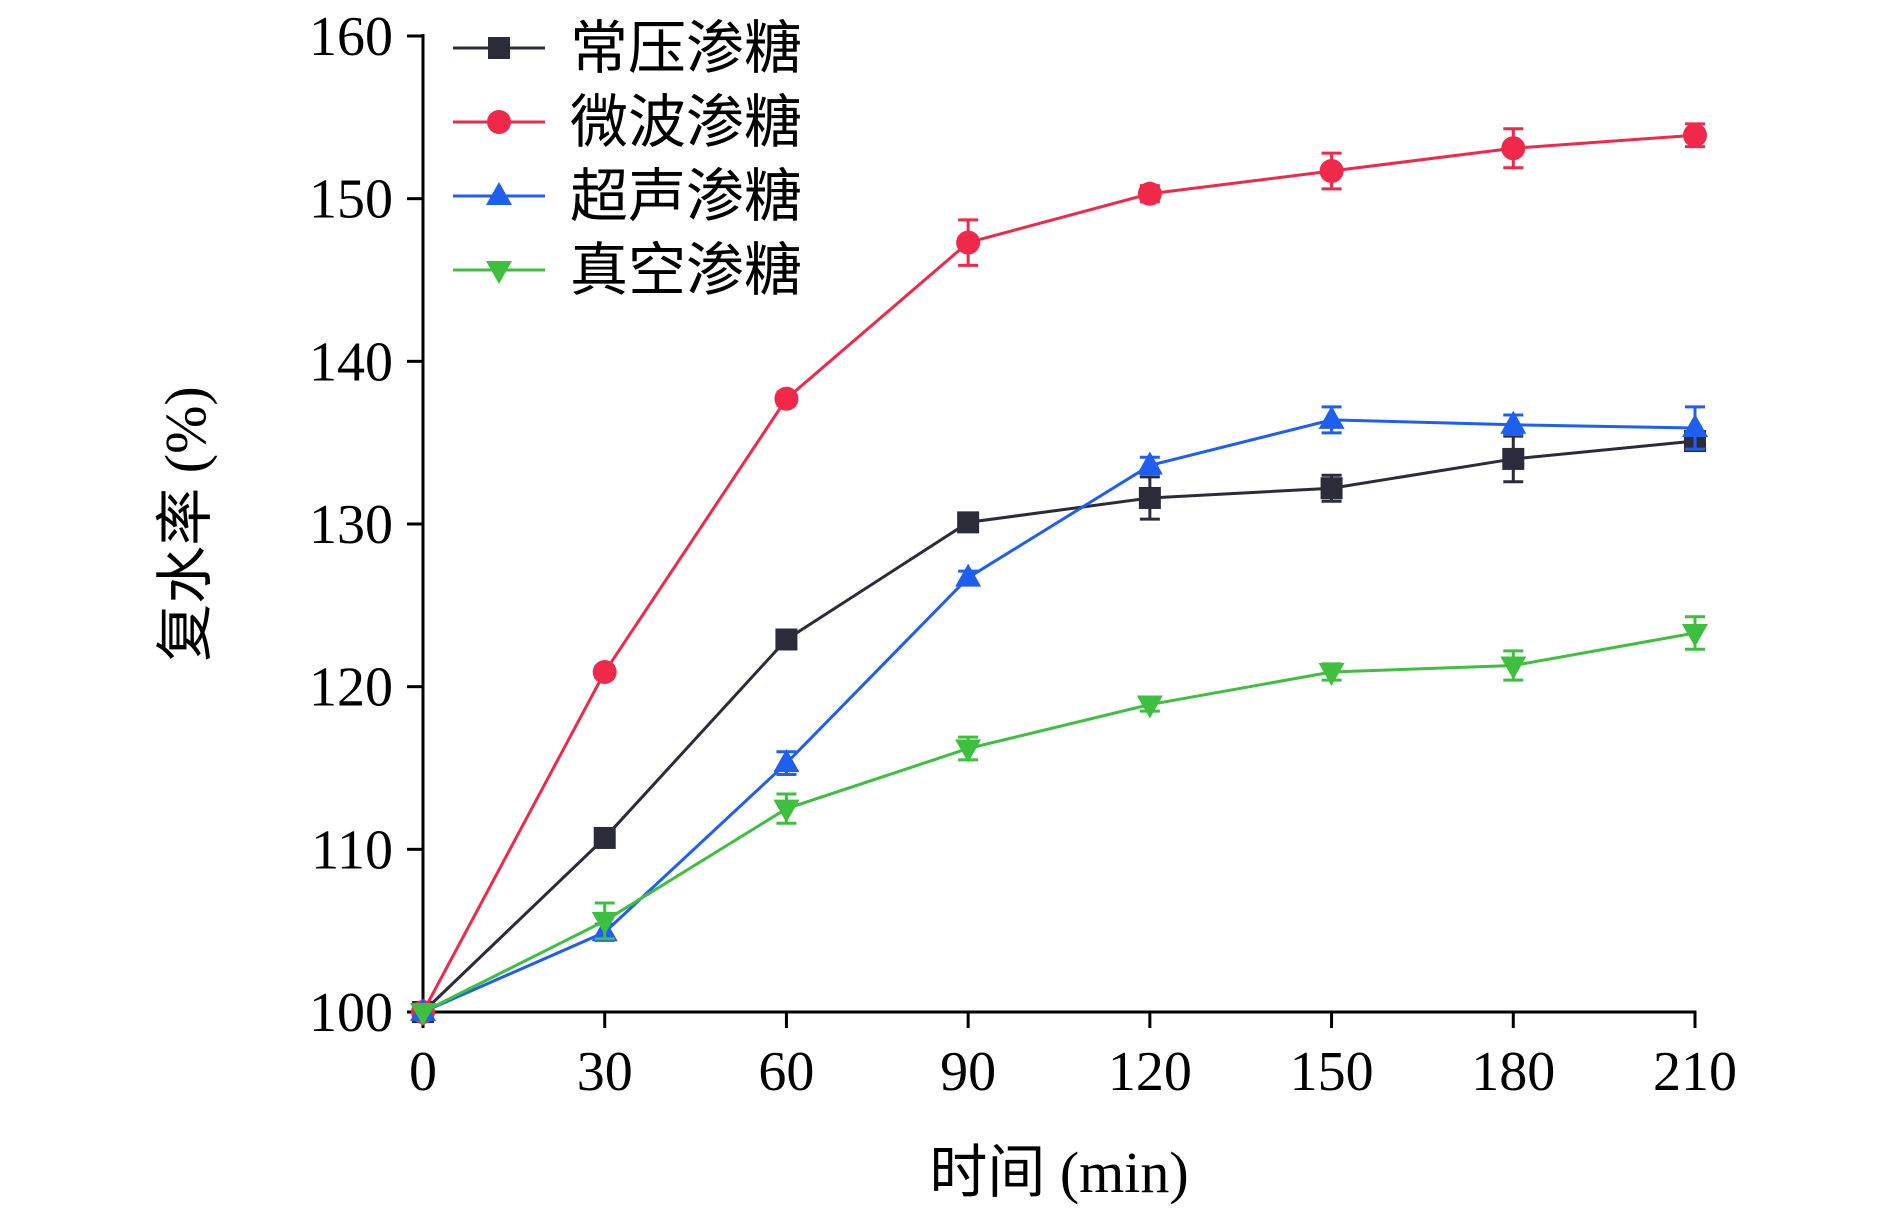 The height and width of the screenshot is (1224, 1890). I want to click on legend-label: 真空渗糖, so click(686, 270).